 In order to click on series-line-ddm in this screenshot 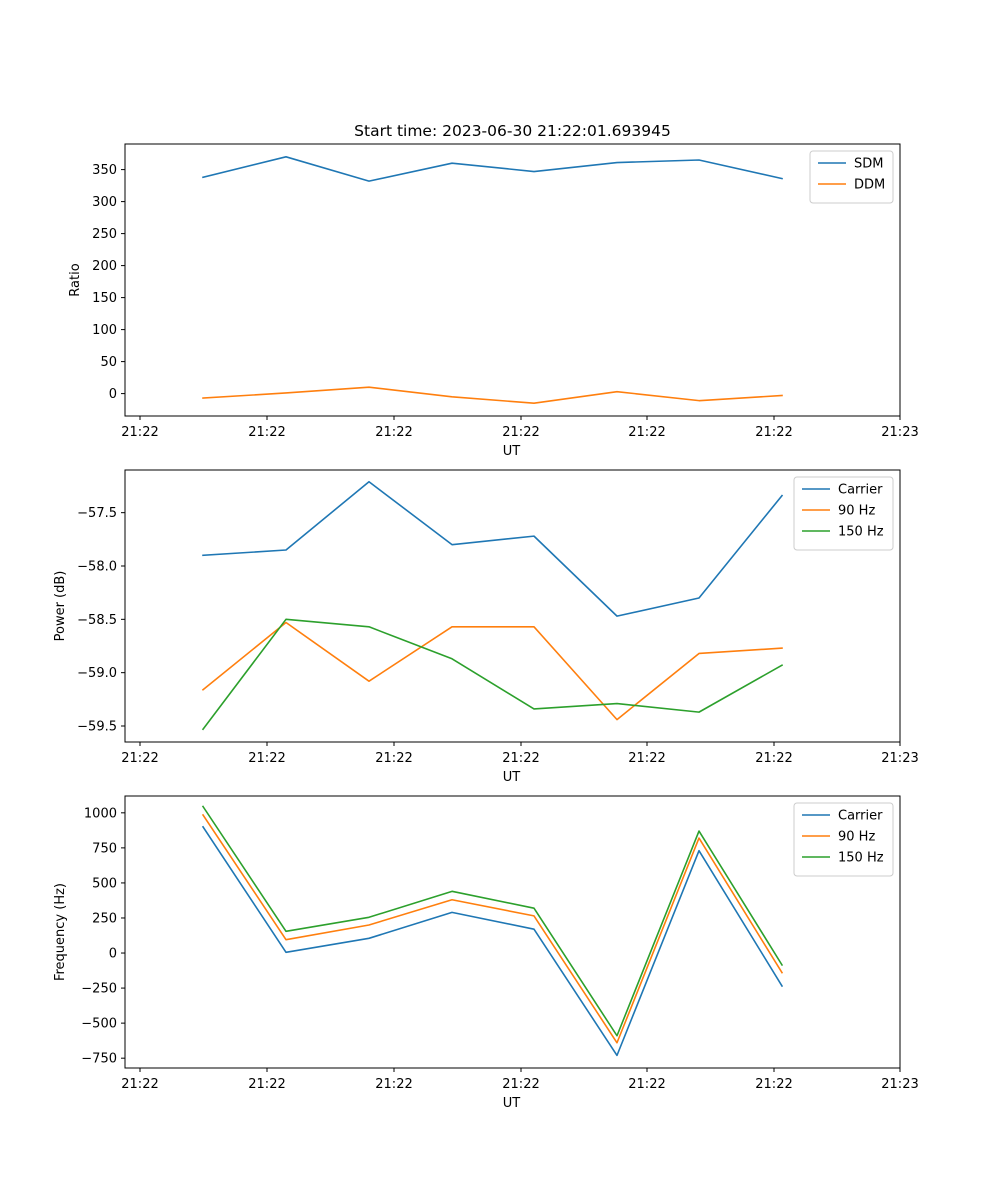, I will do `click(492, 395)`.